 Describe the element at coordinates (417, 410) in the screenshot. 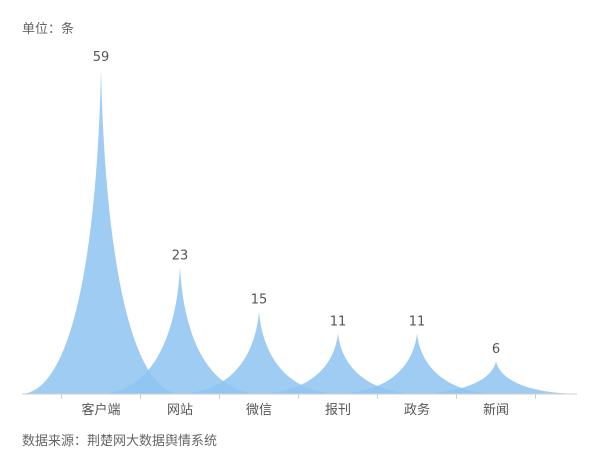

I see `category-label: 政务` at that location.